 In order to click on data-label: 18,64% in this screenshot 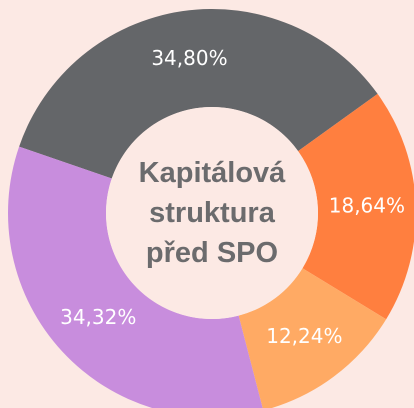, I will do `click(367, 206)`.